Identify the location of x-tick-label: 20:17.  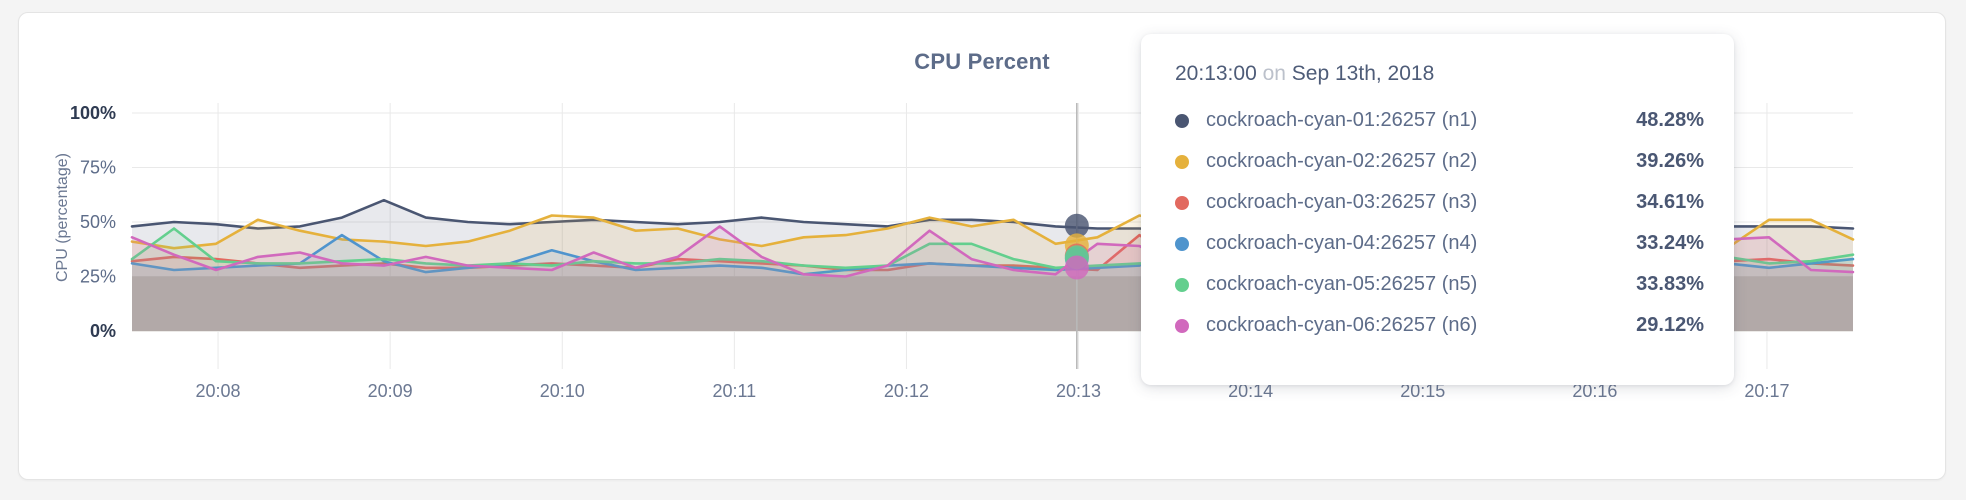
(1766, 391).